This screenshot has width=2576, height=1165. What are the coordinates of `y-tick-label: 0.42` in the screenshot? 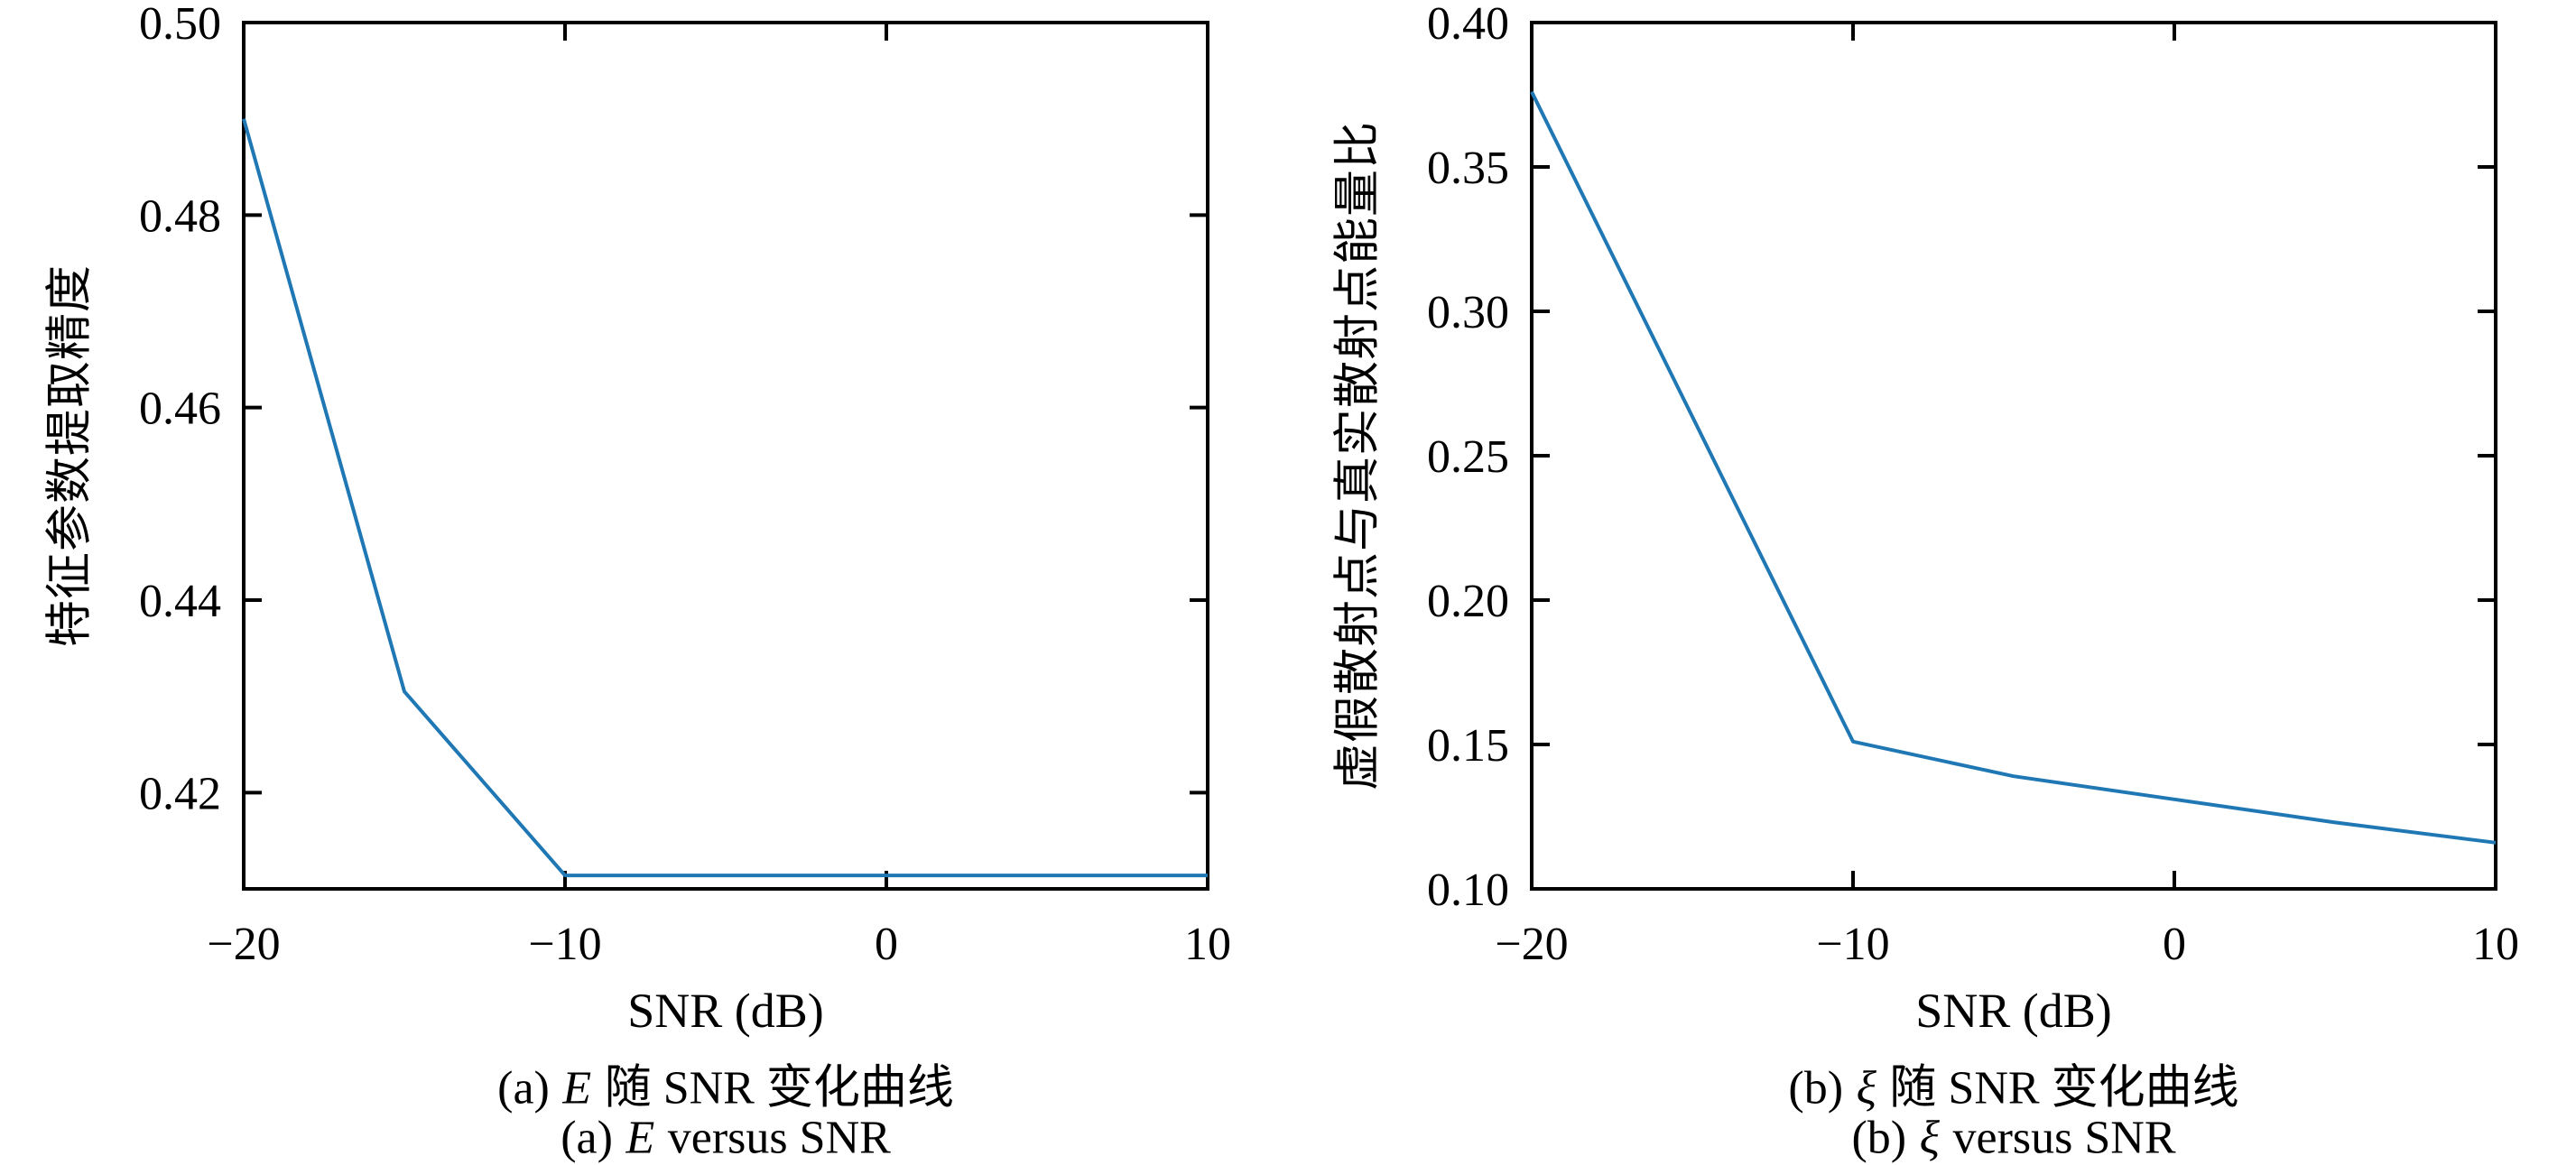 It's located at (180, 793).